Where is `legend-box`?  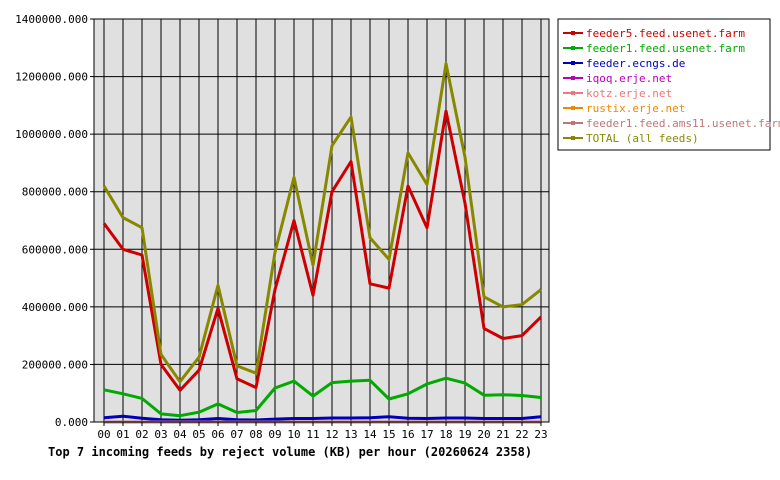
legend-box is located at coordinates (664, 84).